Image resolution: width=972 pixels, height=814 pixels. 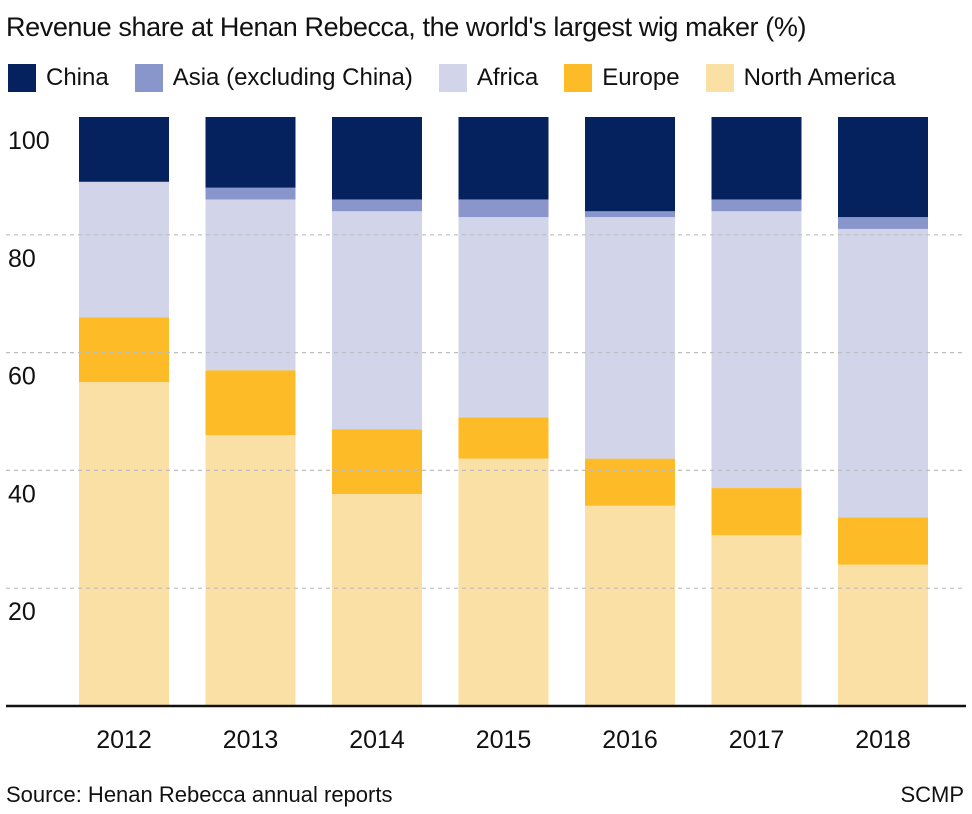 I want to click on legend-label: Asia (excluding China), so click(x=292, y=77).